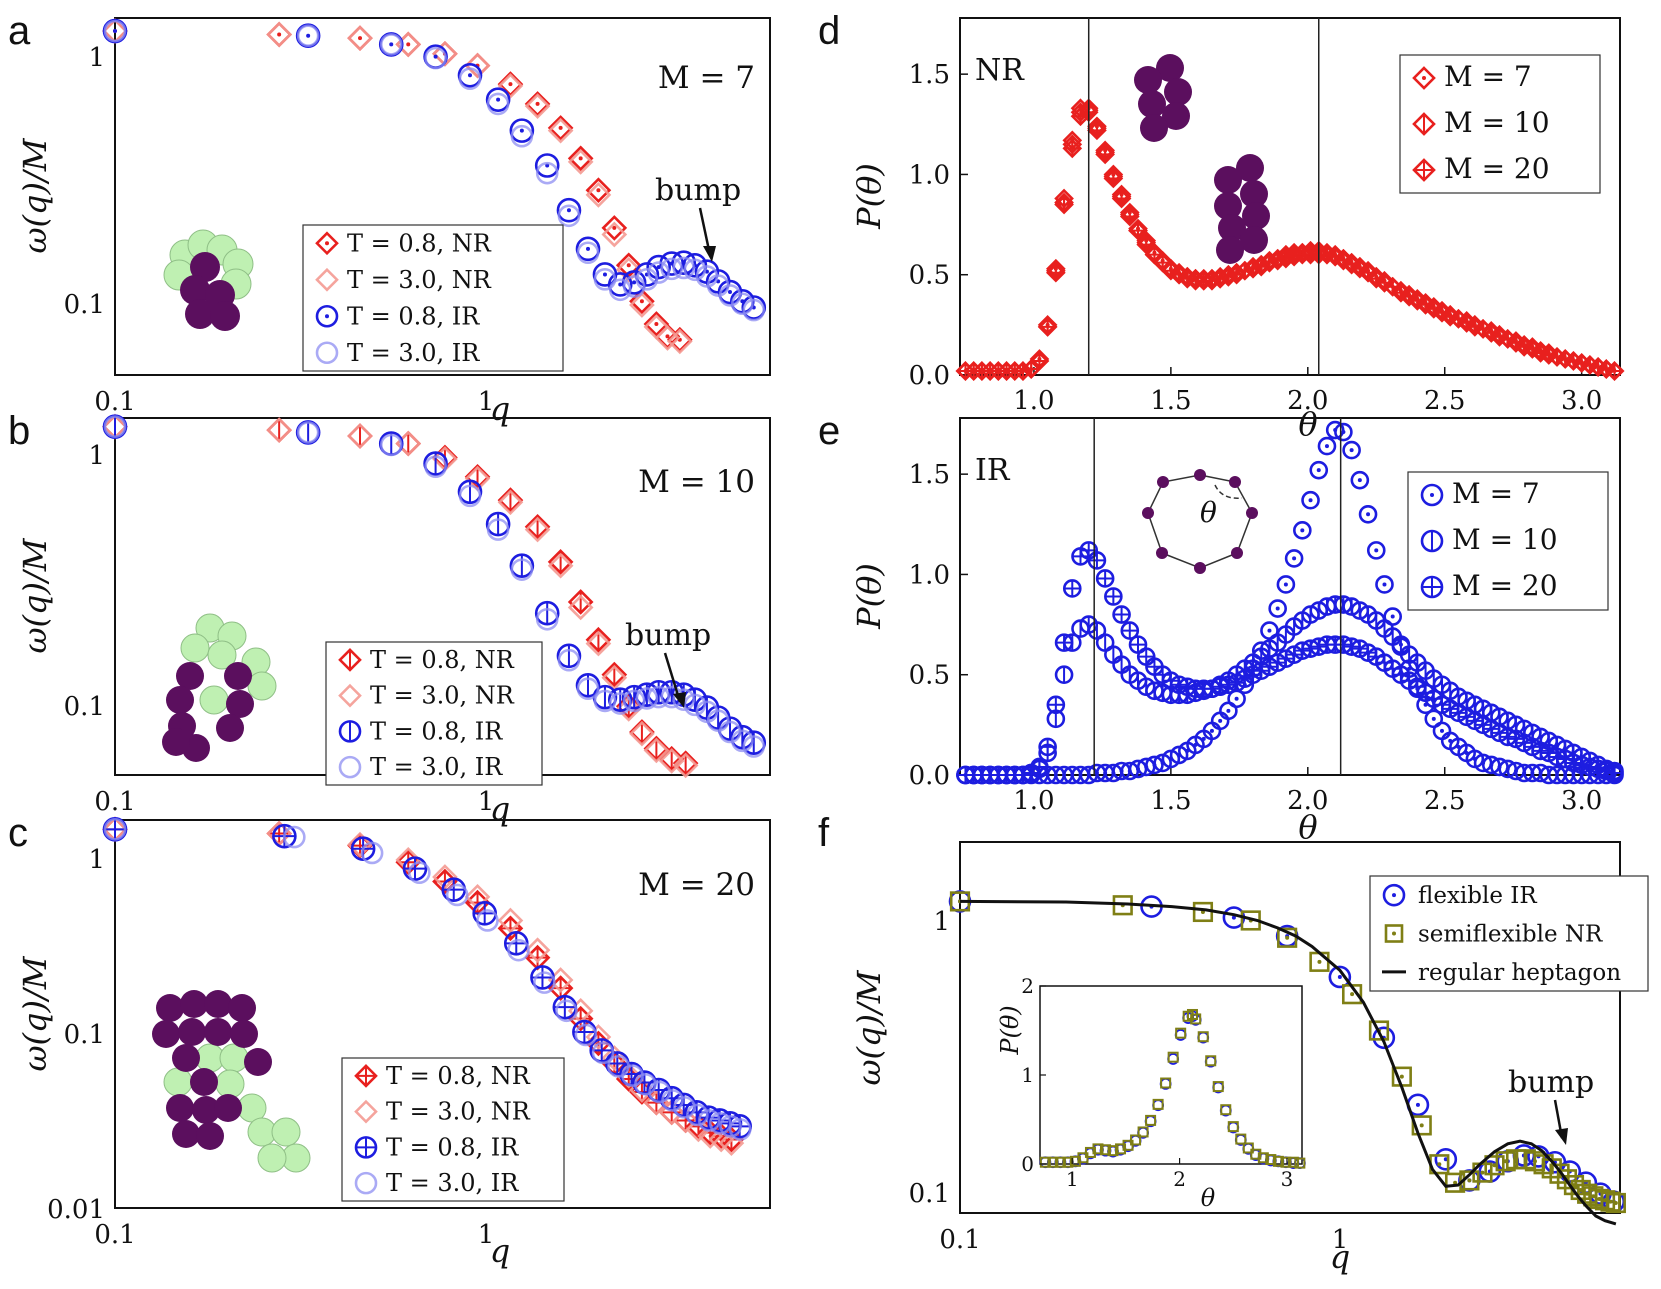 This screenshot has height=1289, width=1661. I want to click on x-axis-label: q, so click(1340, 1257).